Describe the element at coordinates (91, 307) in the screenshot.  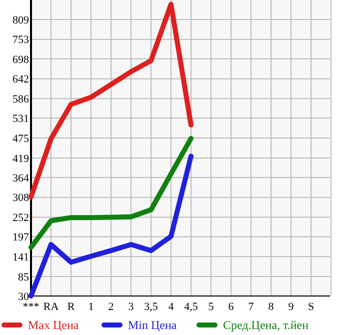
I see `x-tick-label: 1` at that location.